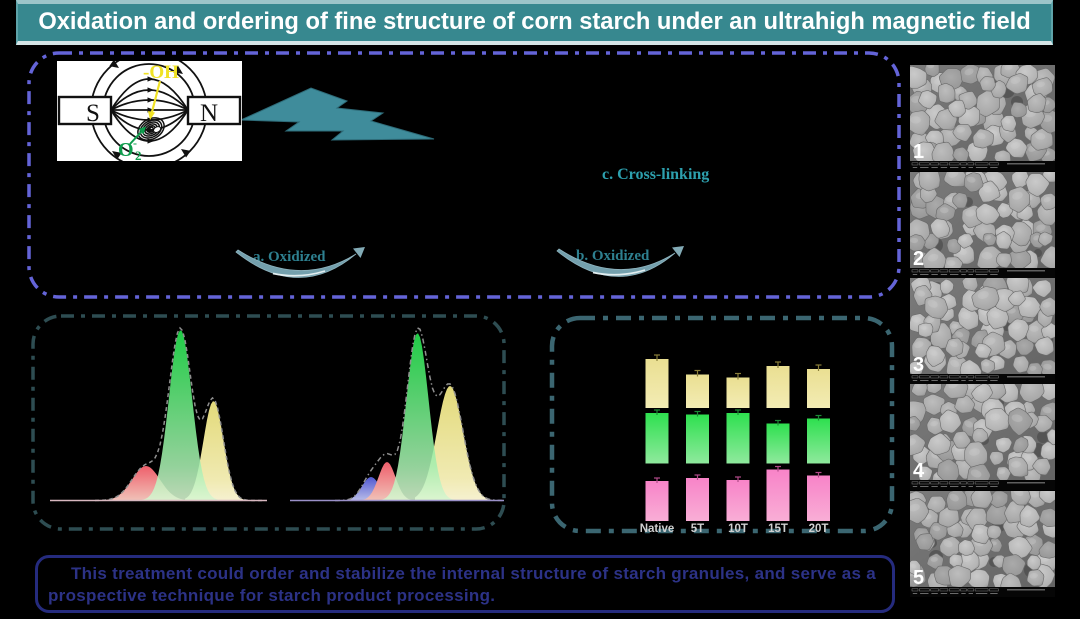 The width and height of the screenshot is (1080, 619). Describe the element at coordinates (655, 174) in the screenshot. I see `svg-text: c. Cross-linking` at that location.